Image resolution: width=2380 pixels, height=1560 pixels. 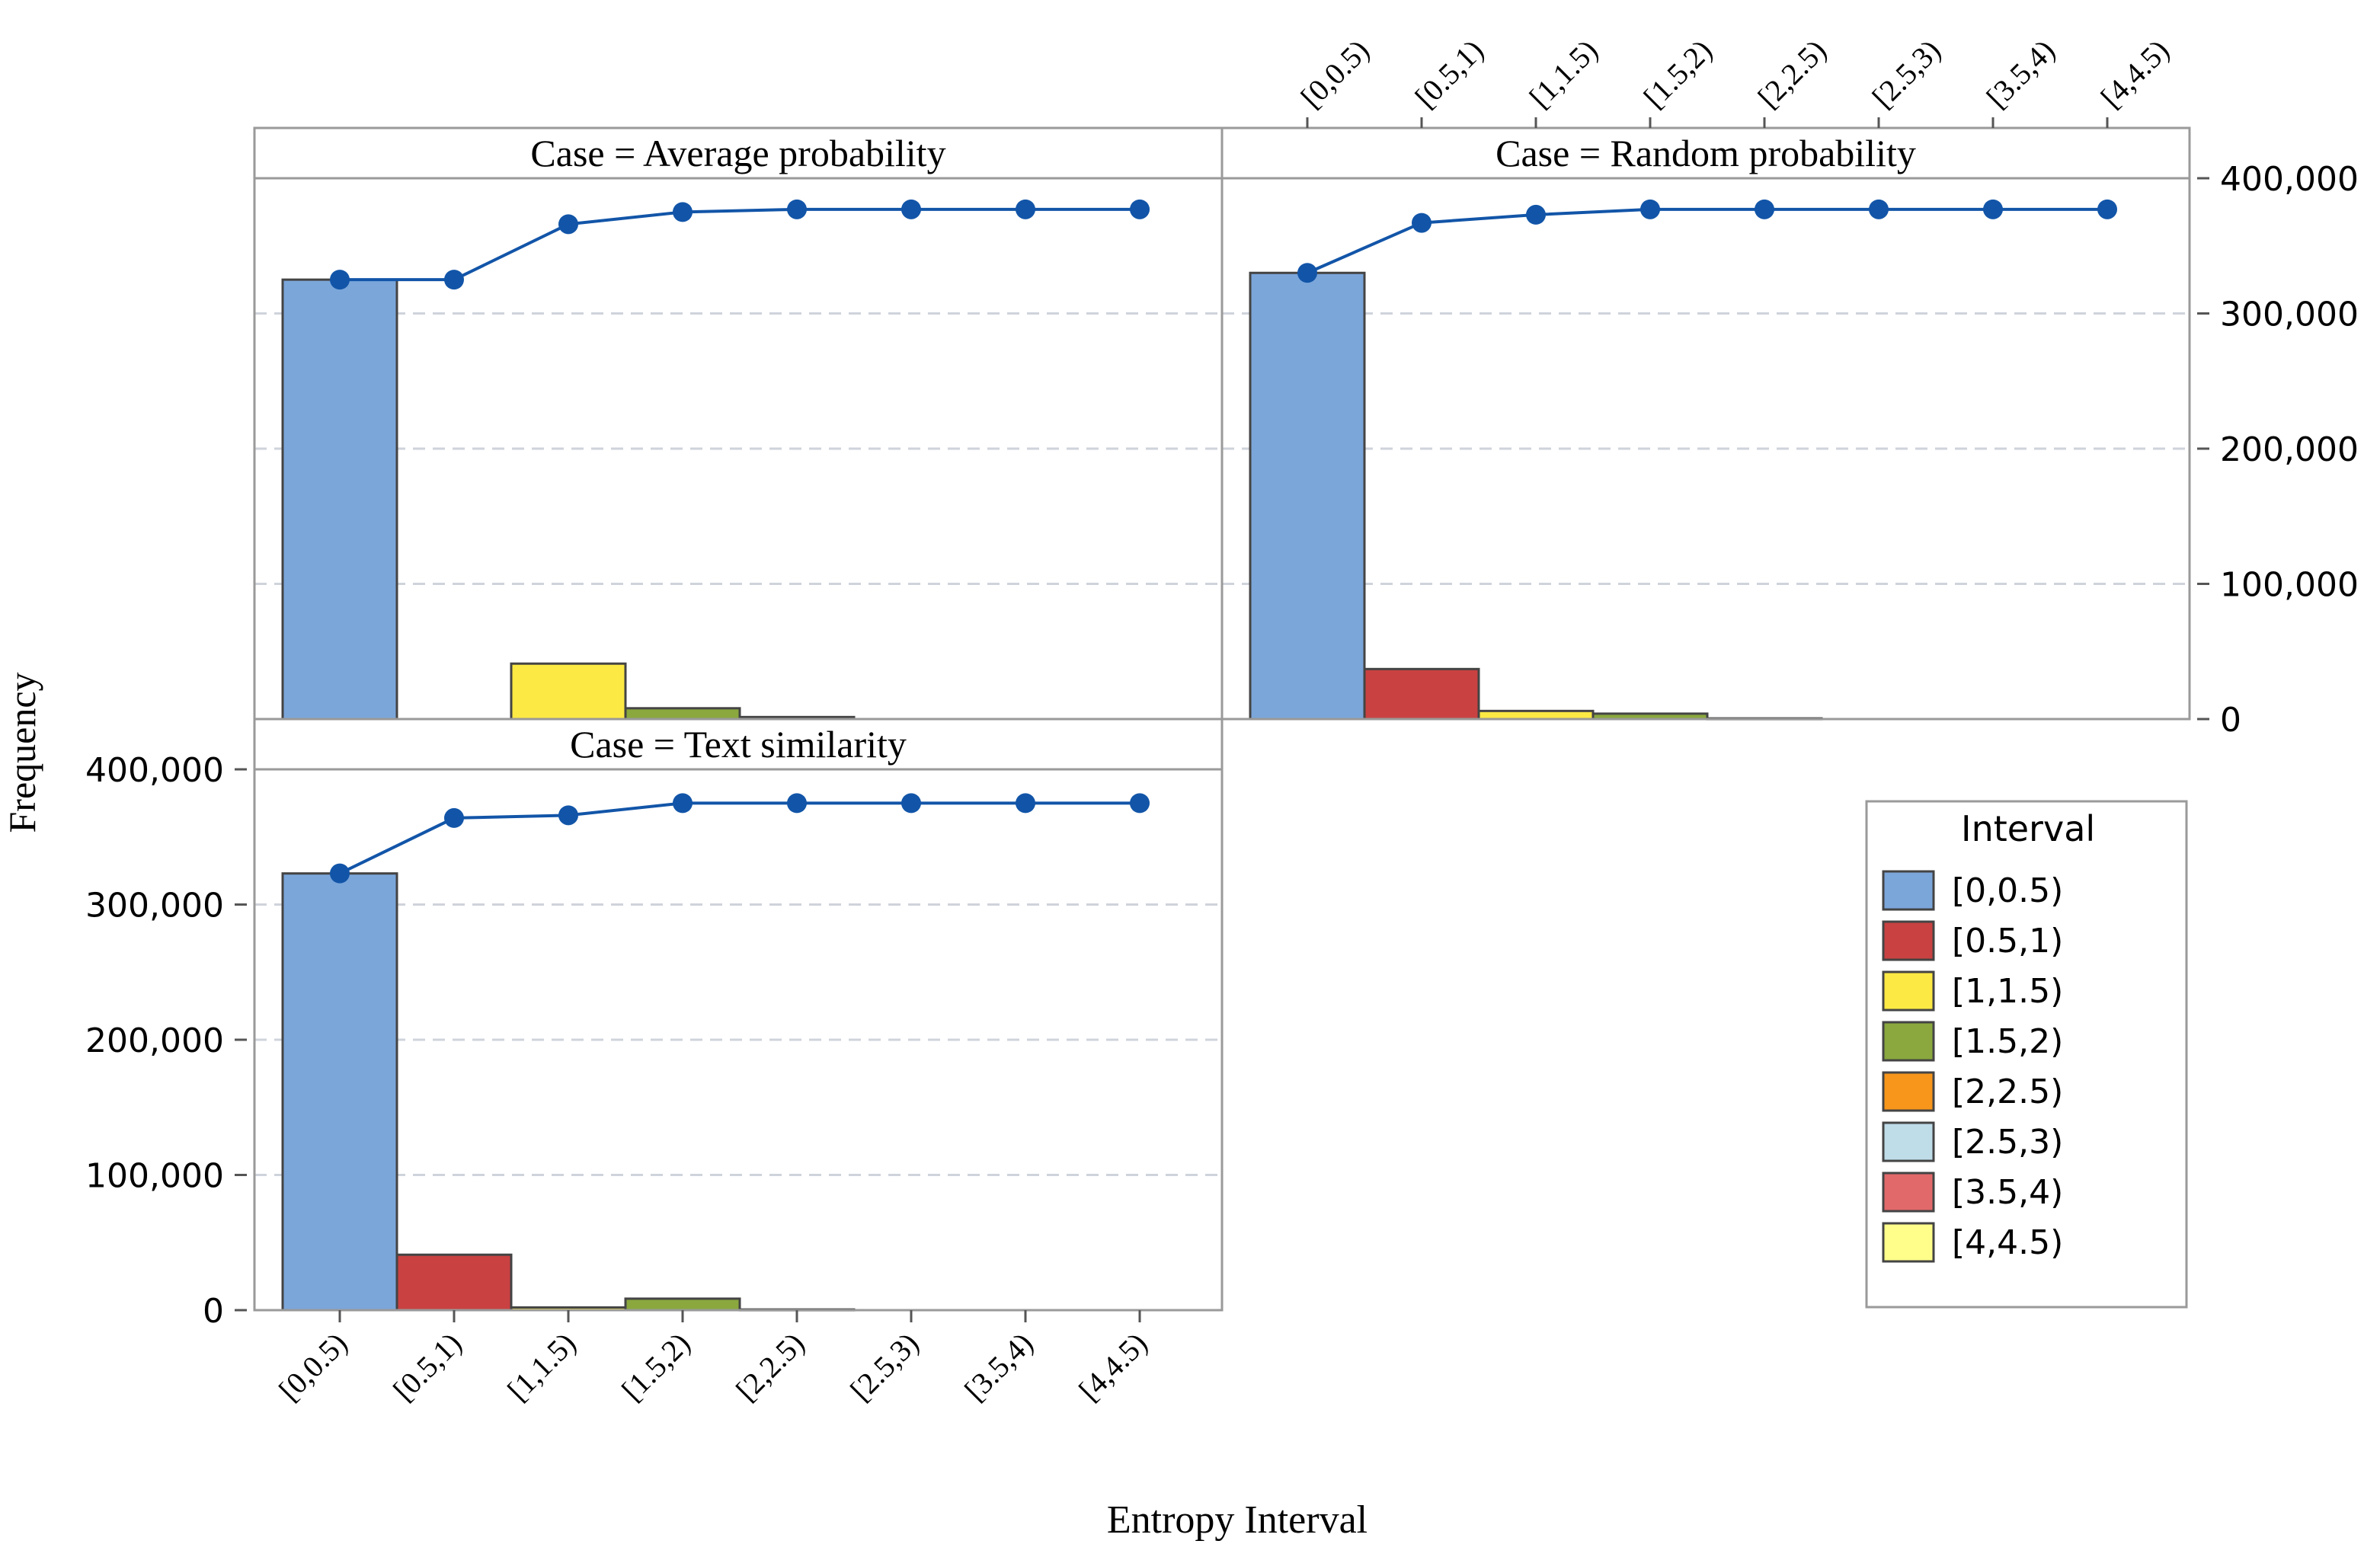 I want to click on legend-entry-label: [2,2.5), so click(x=2007, y=1091).